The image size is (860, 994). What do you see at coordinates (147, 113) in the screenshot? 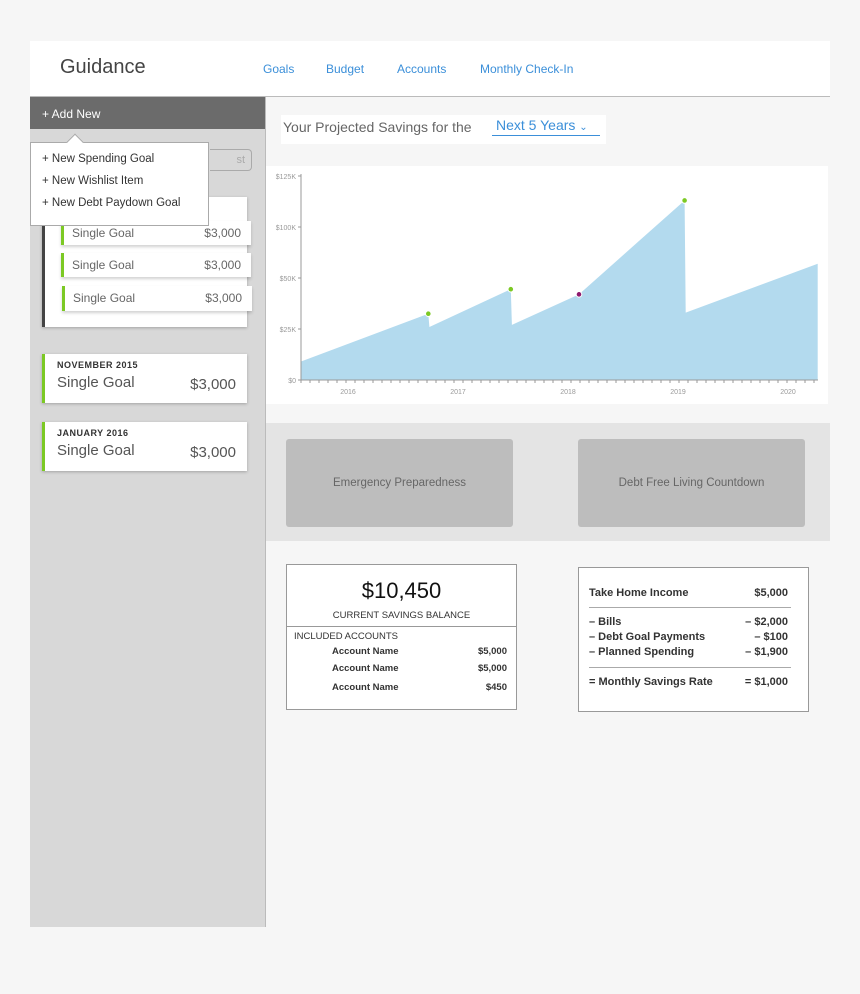
I see `add-new-button: + Add New` at bounding box center [147, 113].